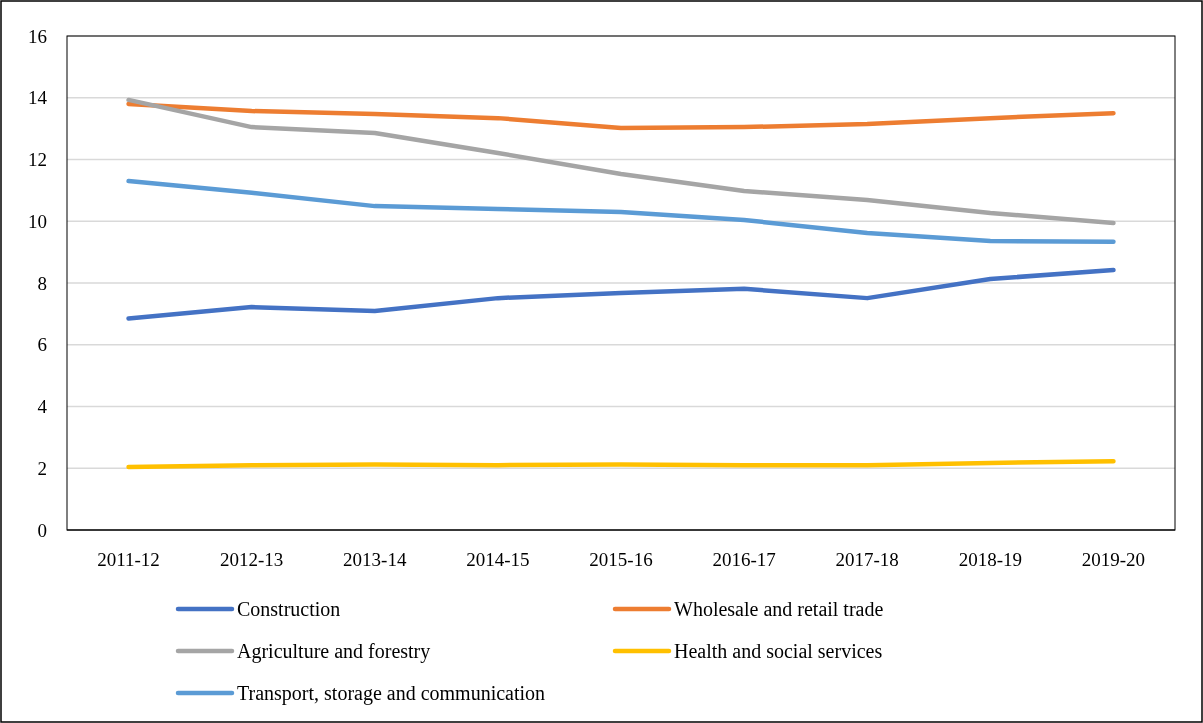 The image size is (1203, 723). I want to click on y-tick-label: 10, so click(37, 221).